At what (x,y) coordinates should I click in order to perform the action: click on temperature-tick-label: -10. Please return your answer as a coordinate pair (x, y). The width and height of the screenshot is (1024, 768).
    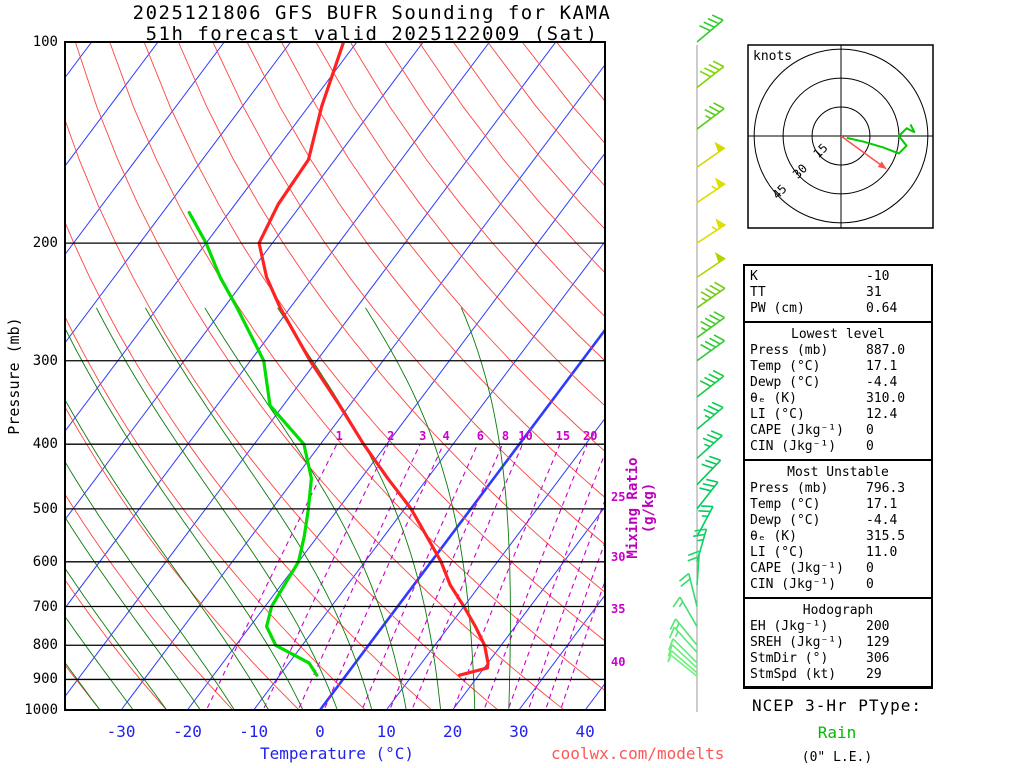
    Looking at the image, I should click on (254, 731).